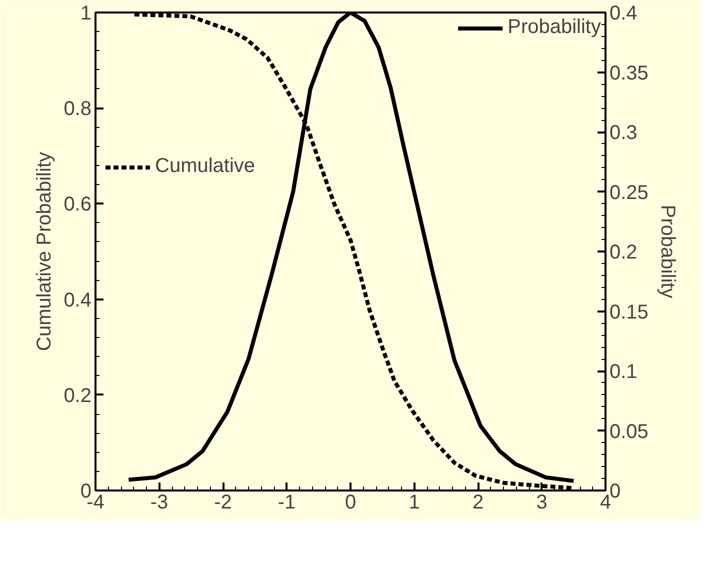  Describe the element at coordinates (86, 13) in the screenshot. I see `y-tick-label: 1` at that location.